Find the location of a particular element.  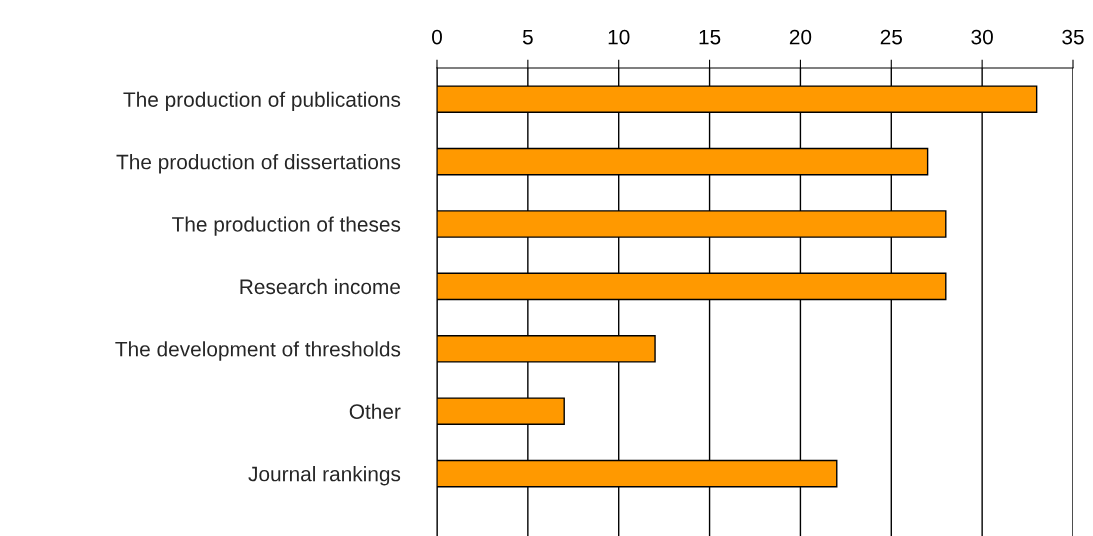

x-tick-label: 5 is located at coordinates (527, 37).